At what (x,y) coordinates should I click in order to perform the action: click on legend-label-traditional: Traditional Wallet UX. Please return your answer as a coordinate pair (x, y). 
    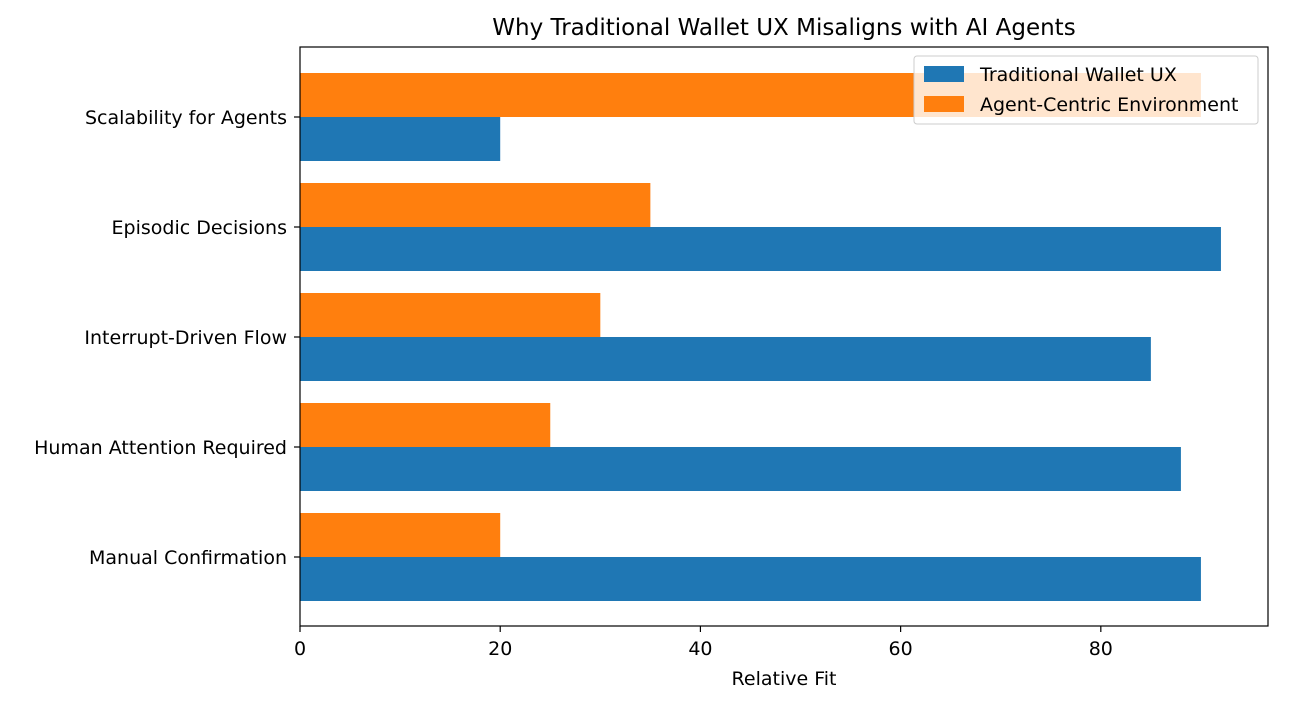
    Looking at the image, I should click on (1078, 75).